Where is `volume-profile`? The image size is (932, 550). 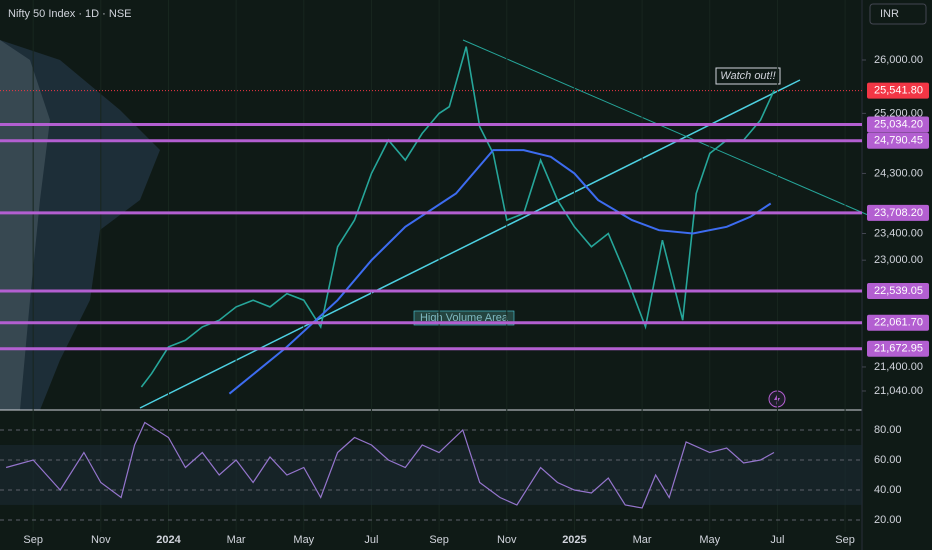 volume-profile is located at coordinates (25, 225).